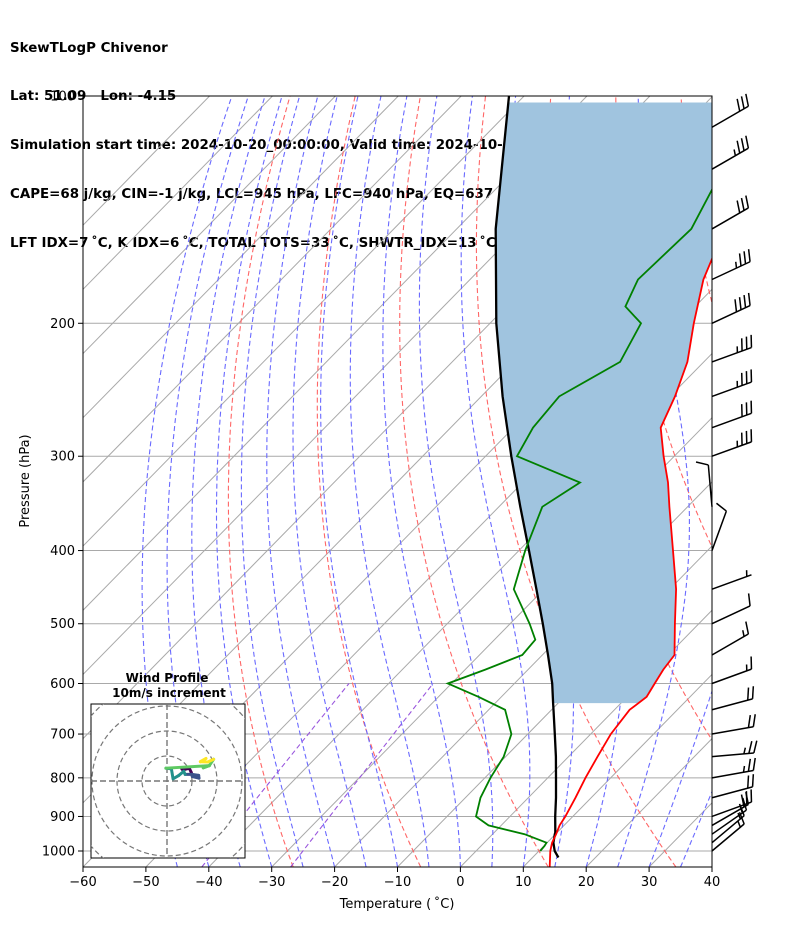 The height and width of the screenshot is (937, 794). What do you see at coordinates (93, 97) in the screenshot?
I see `location-line: Lat: 51.09 Lon: -4.15` at bounding box center [93, 97].